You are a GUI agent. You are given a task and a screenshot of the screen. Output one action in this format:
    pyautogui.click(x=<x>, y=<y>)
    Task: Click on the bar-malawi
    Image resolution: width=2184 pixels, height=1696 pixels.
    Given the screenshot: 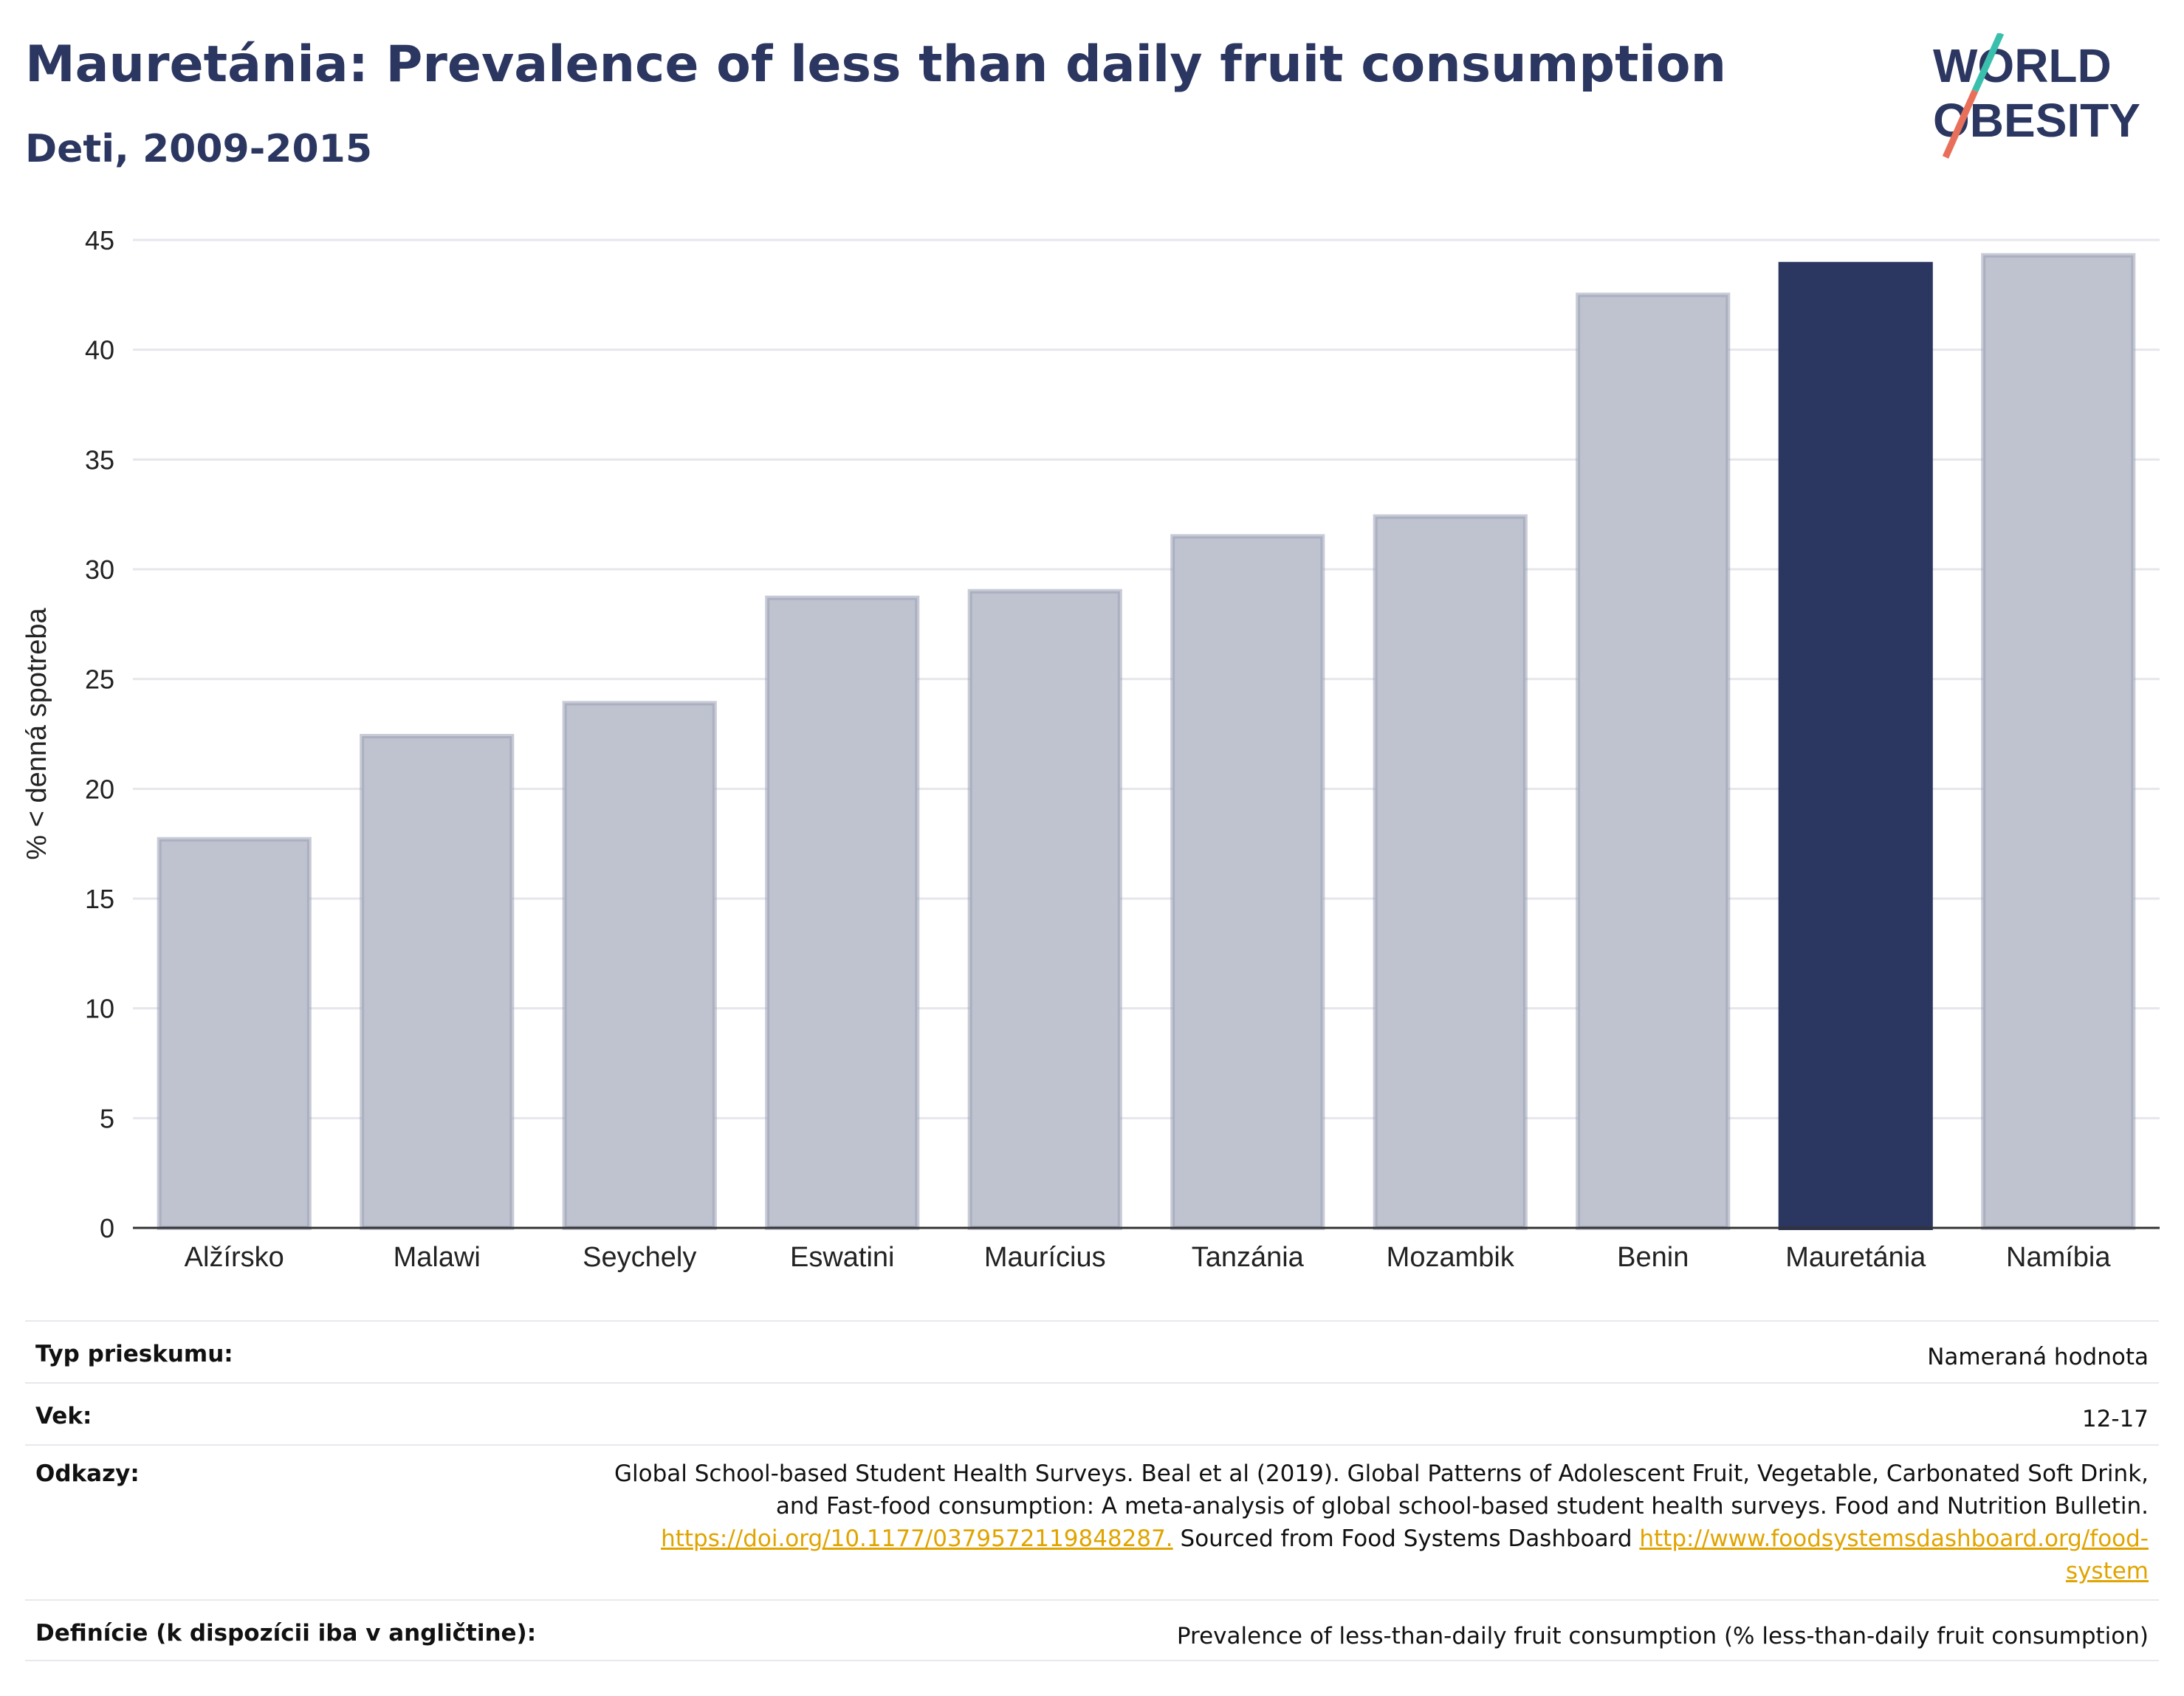 What is the action you would take?
    pyautogui.click(x=437, y=982)
    